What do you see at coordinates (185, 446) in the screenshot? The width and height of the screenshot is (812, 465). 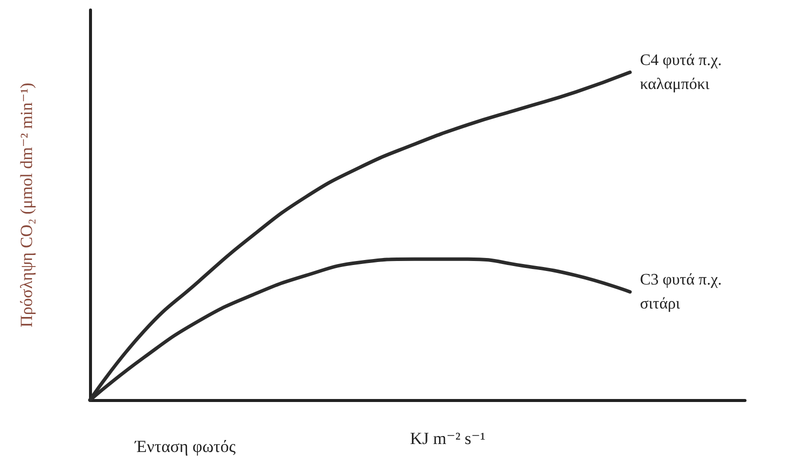 I see `x-axis-title: Ένταση φωτός` at bounding box center [185, 446].